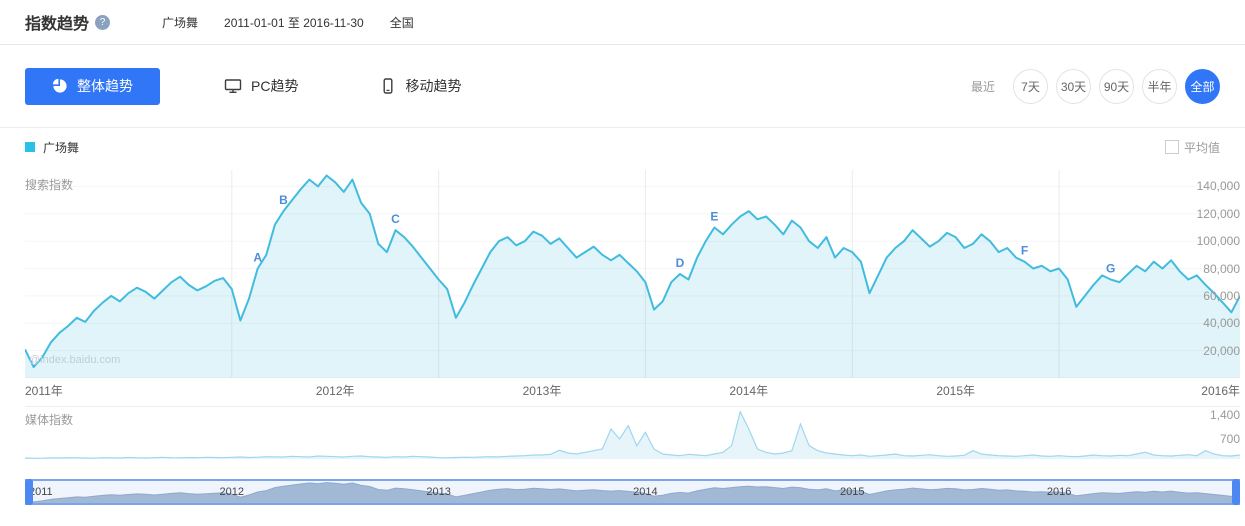 This screenshot has width=1245, height=526. I want to click on search-y-tick: 140,000, so click(1218, 186).